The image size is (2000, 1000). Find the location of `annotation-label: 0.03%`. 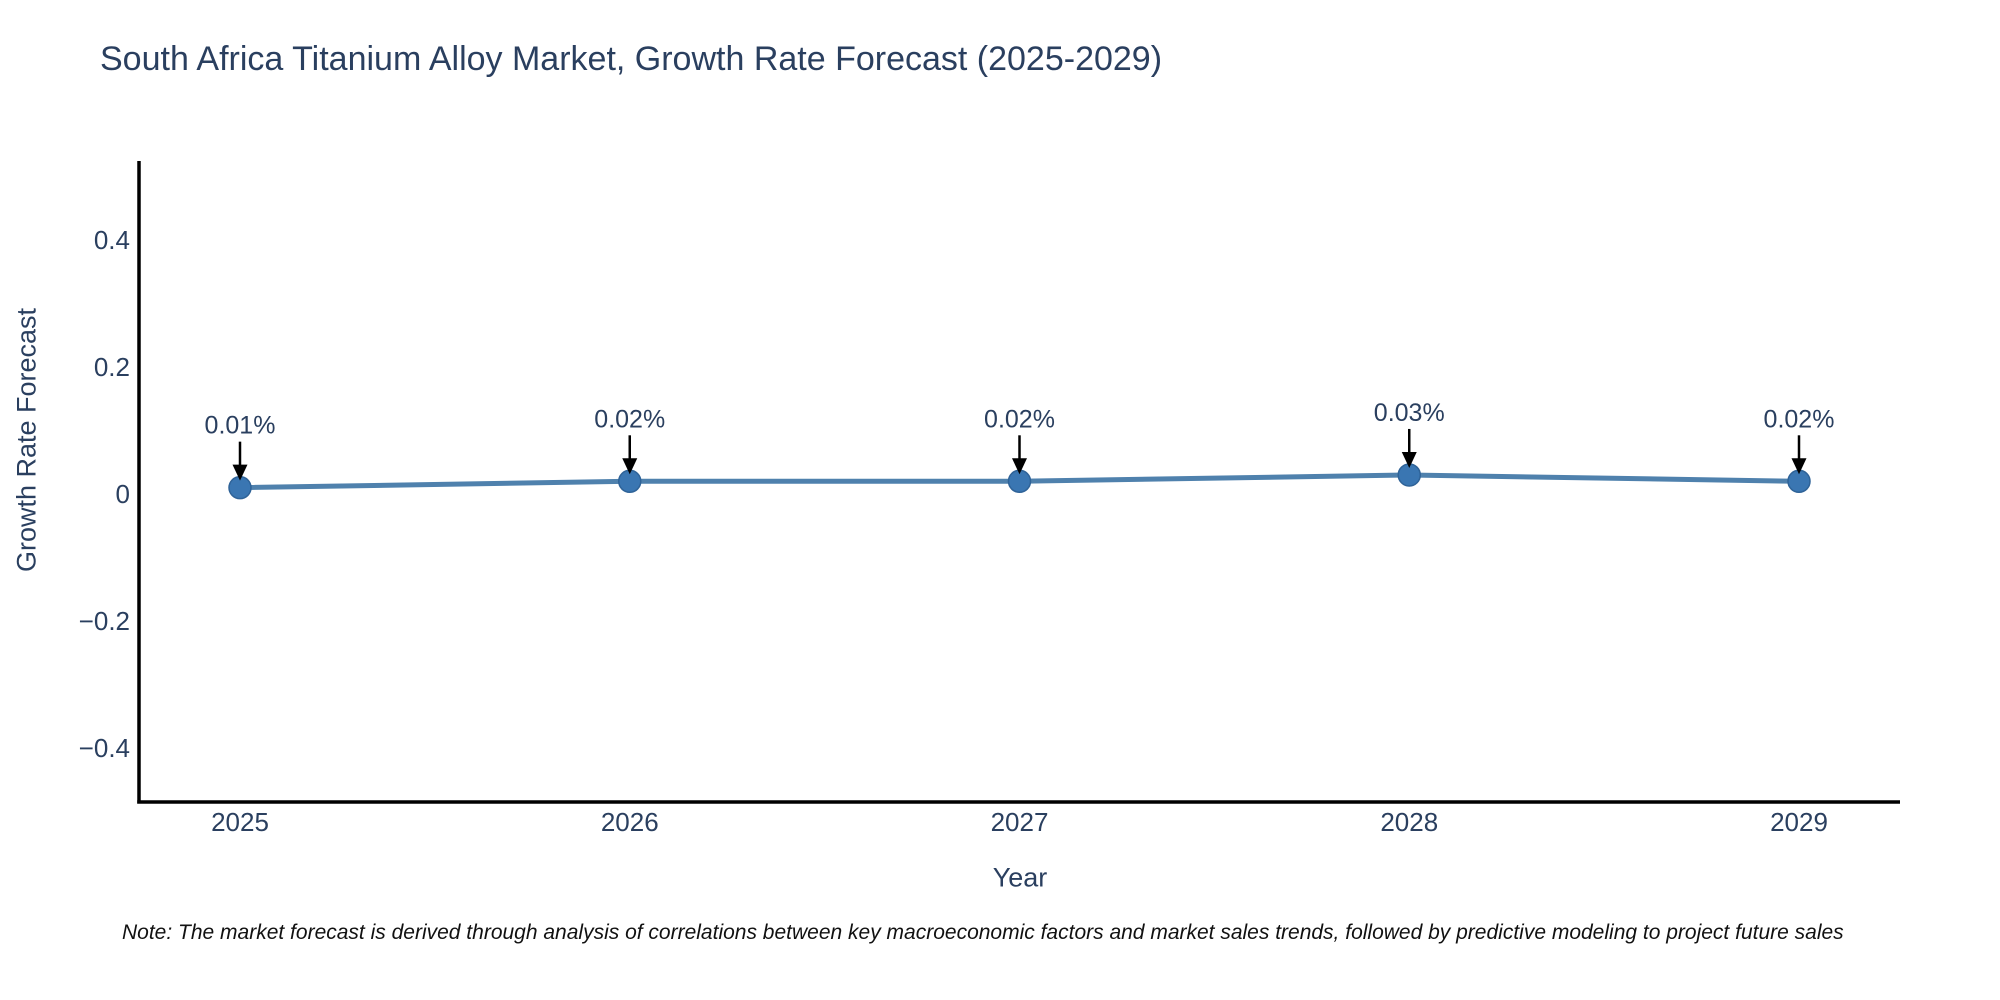

annotation-label: 0.03% is located at coordinates (1409, 413).